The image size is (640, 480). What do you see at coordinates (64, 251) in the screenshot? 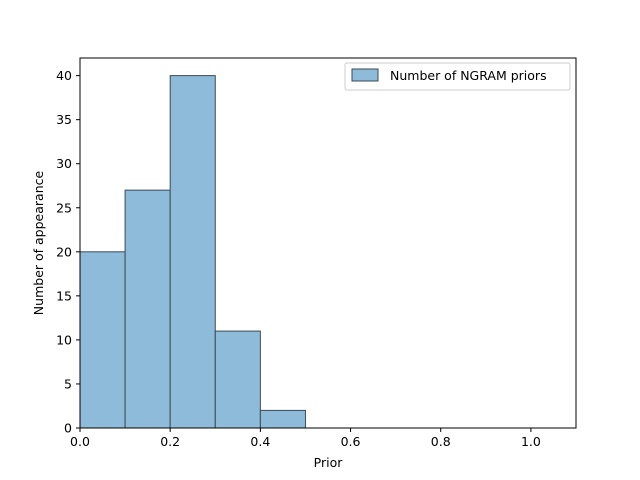
I see `y-tick-label: 20` at bounding box center [64, 251].